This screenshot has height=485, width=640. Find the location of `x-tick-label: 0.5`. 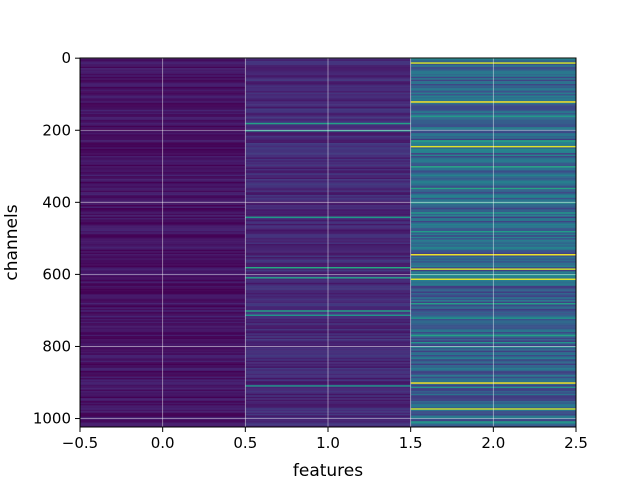

x-tick-label: 0.5 is located at coordinates (245, 443).